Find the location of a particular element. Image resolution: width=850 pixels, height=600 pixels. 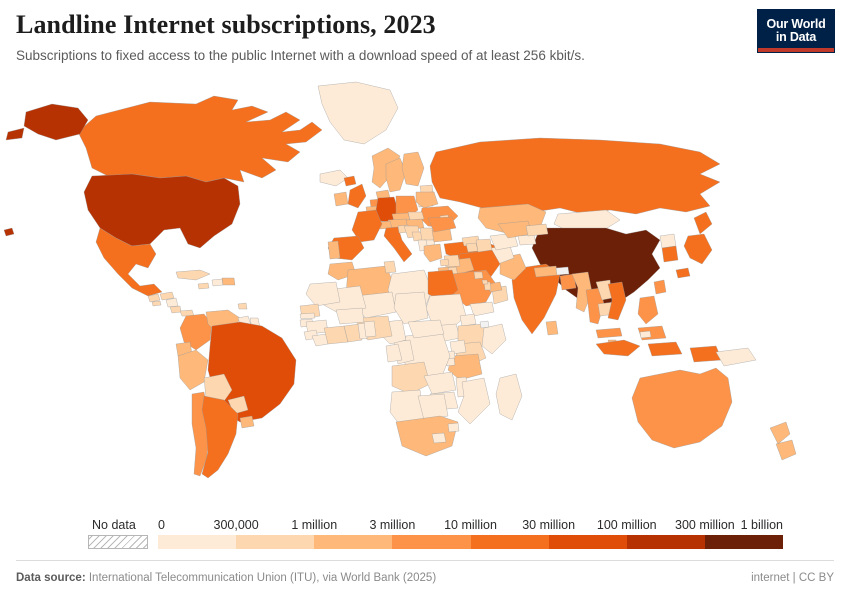

country-gmb is located at coordinates (307, 316).